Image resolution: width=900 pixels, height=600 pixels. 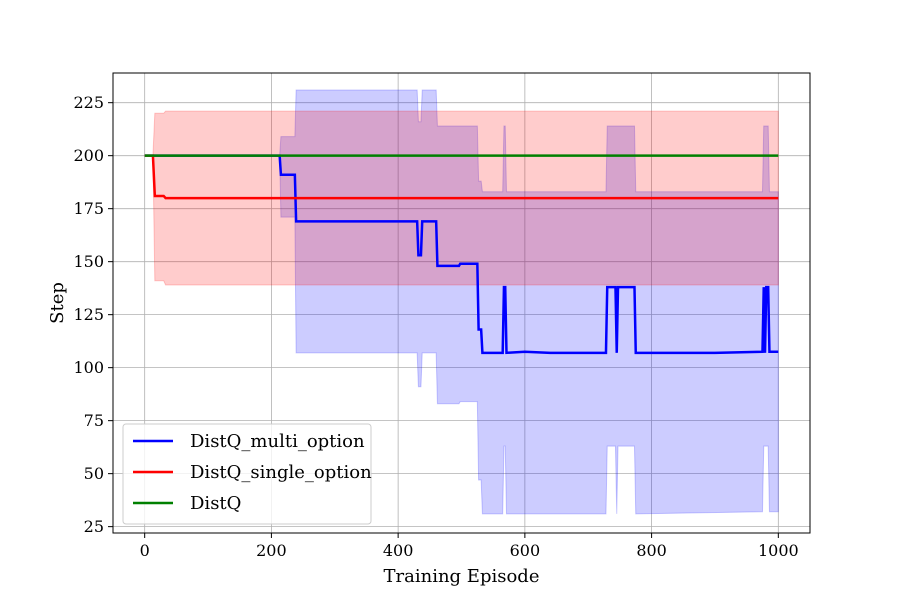 What do you see at coordinates (398, 550) in the screenshot?
I see `x-tick-label: 400` at bounding box center [398, 550].